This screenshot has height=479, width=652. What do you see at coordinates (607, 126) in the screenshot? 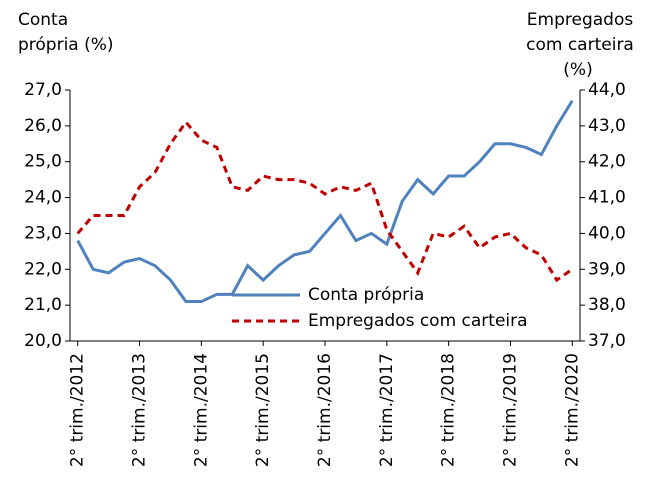
I see `y2-tick-label: 43,0` at bounding box center [607, 126].